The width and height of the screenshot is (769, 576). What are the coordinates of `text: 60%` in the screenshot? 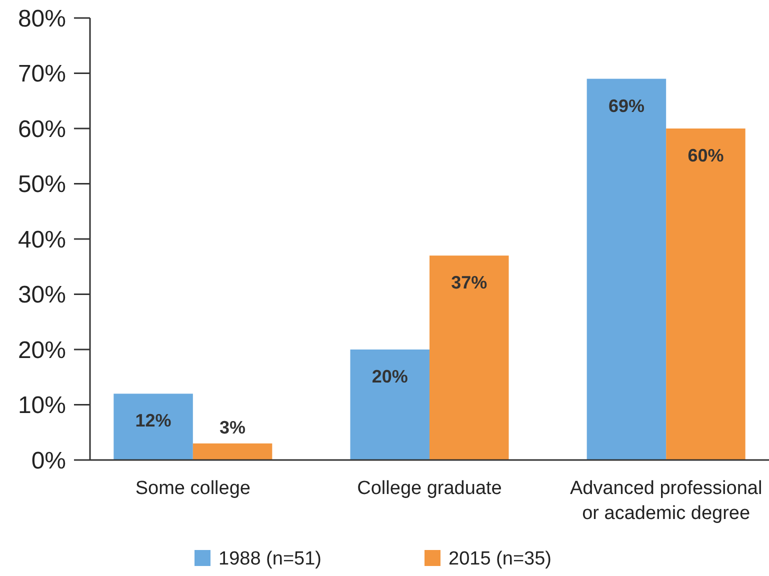 It's located at (706, 156).